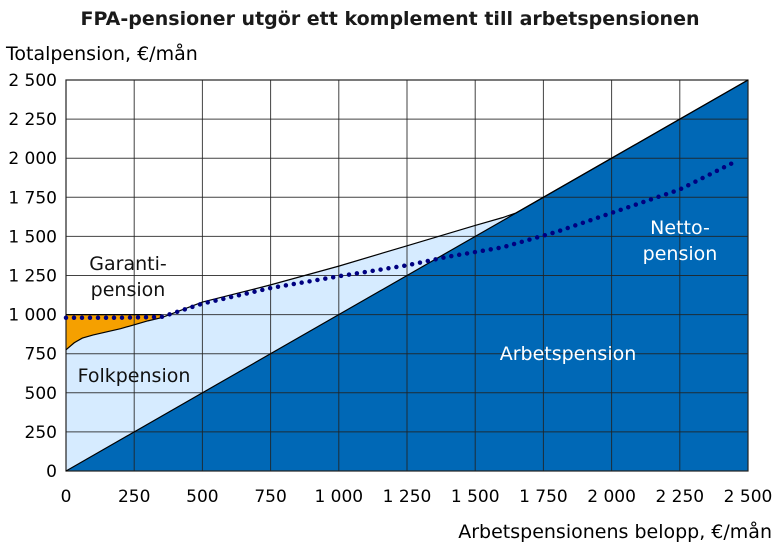  I want to click on label-nettopension-line: pension, so click(680, 254).